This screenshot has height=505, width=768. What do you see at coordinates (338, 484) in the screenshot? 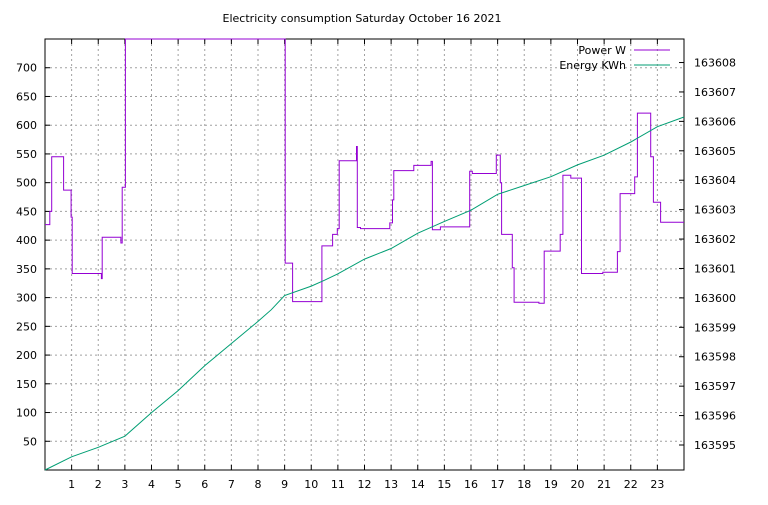
I see `x-tick-label: 11` at bounding box center [338, 484].